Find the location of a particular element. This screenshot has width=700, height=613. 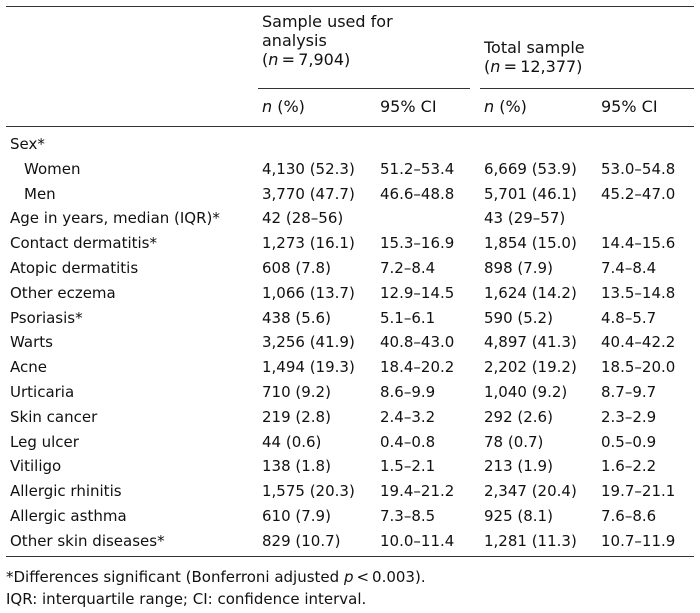

cell-ci-total: 19.7–21.1 is located at coordinates (638, 491).